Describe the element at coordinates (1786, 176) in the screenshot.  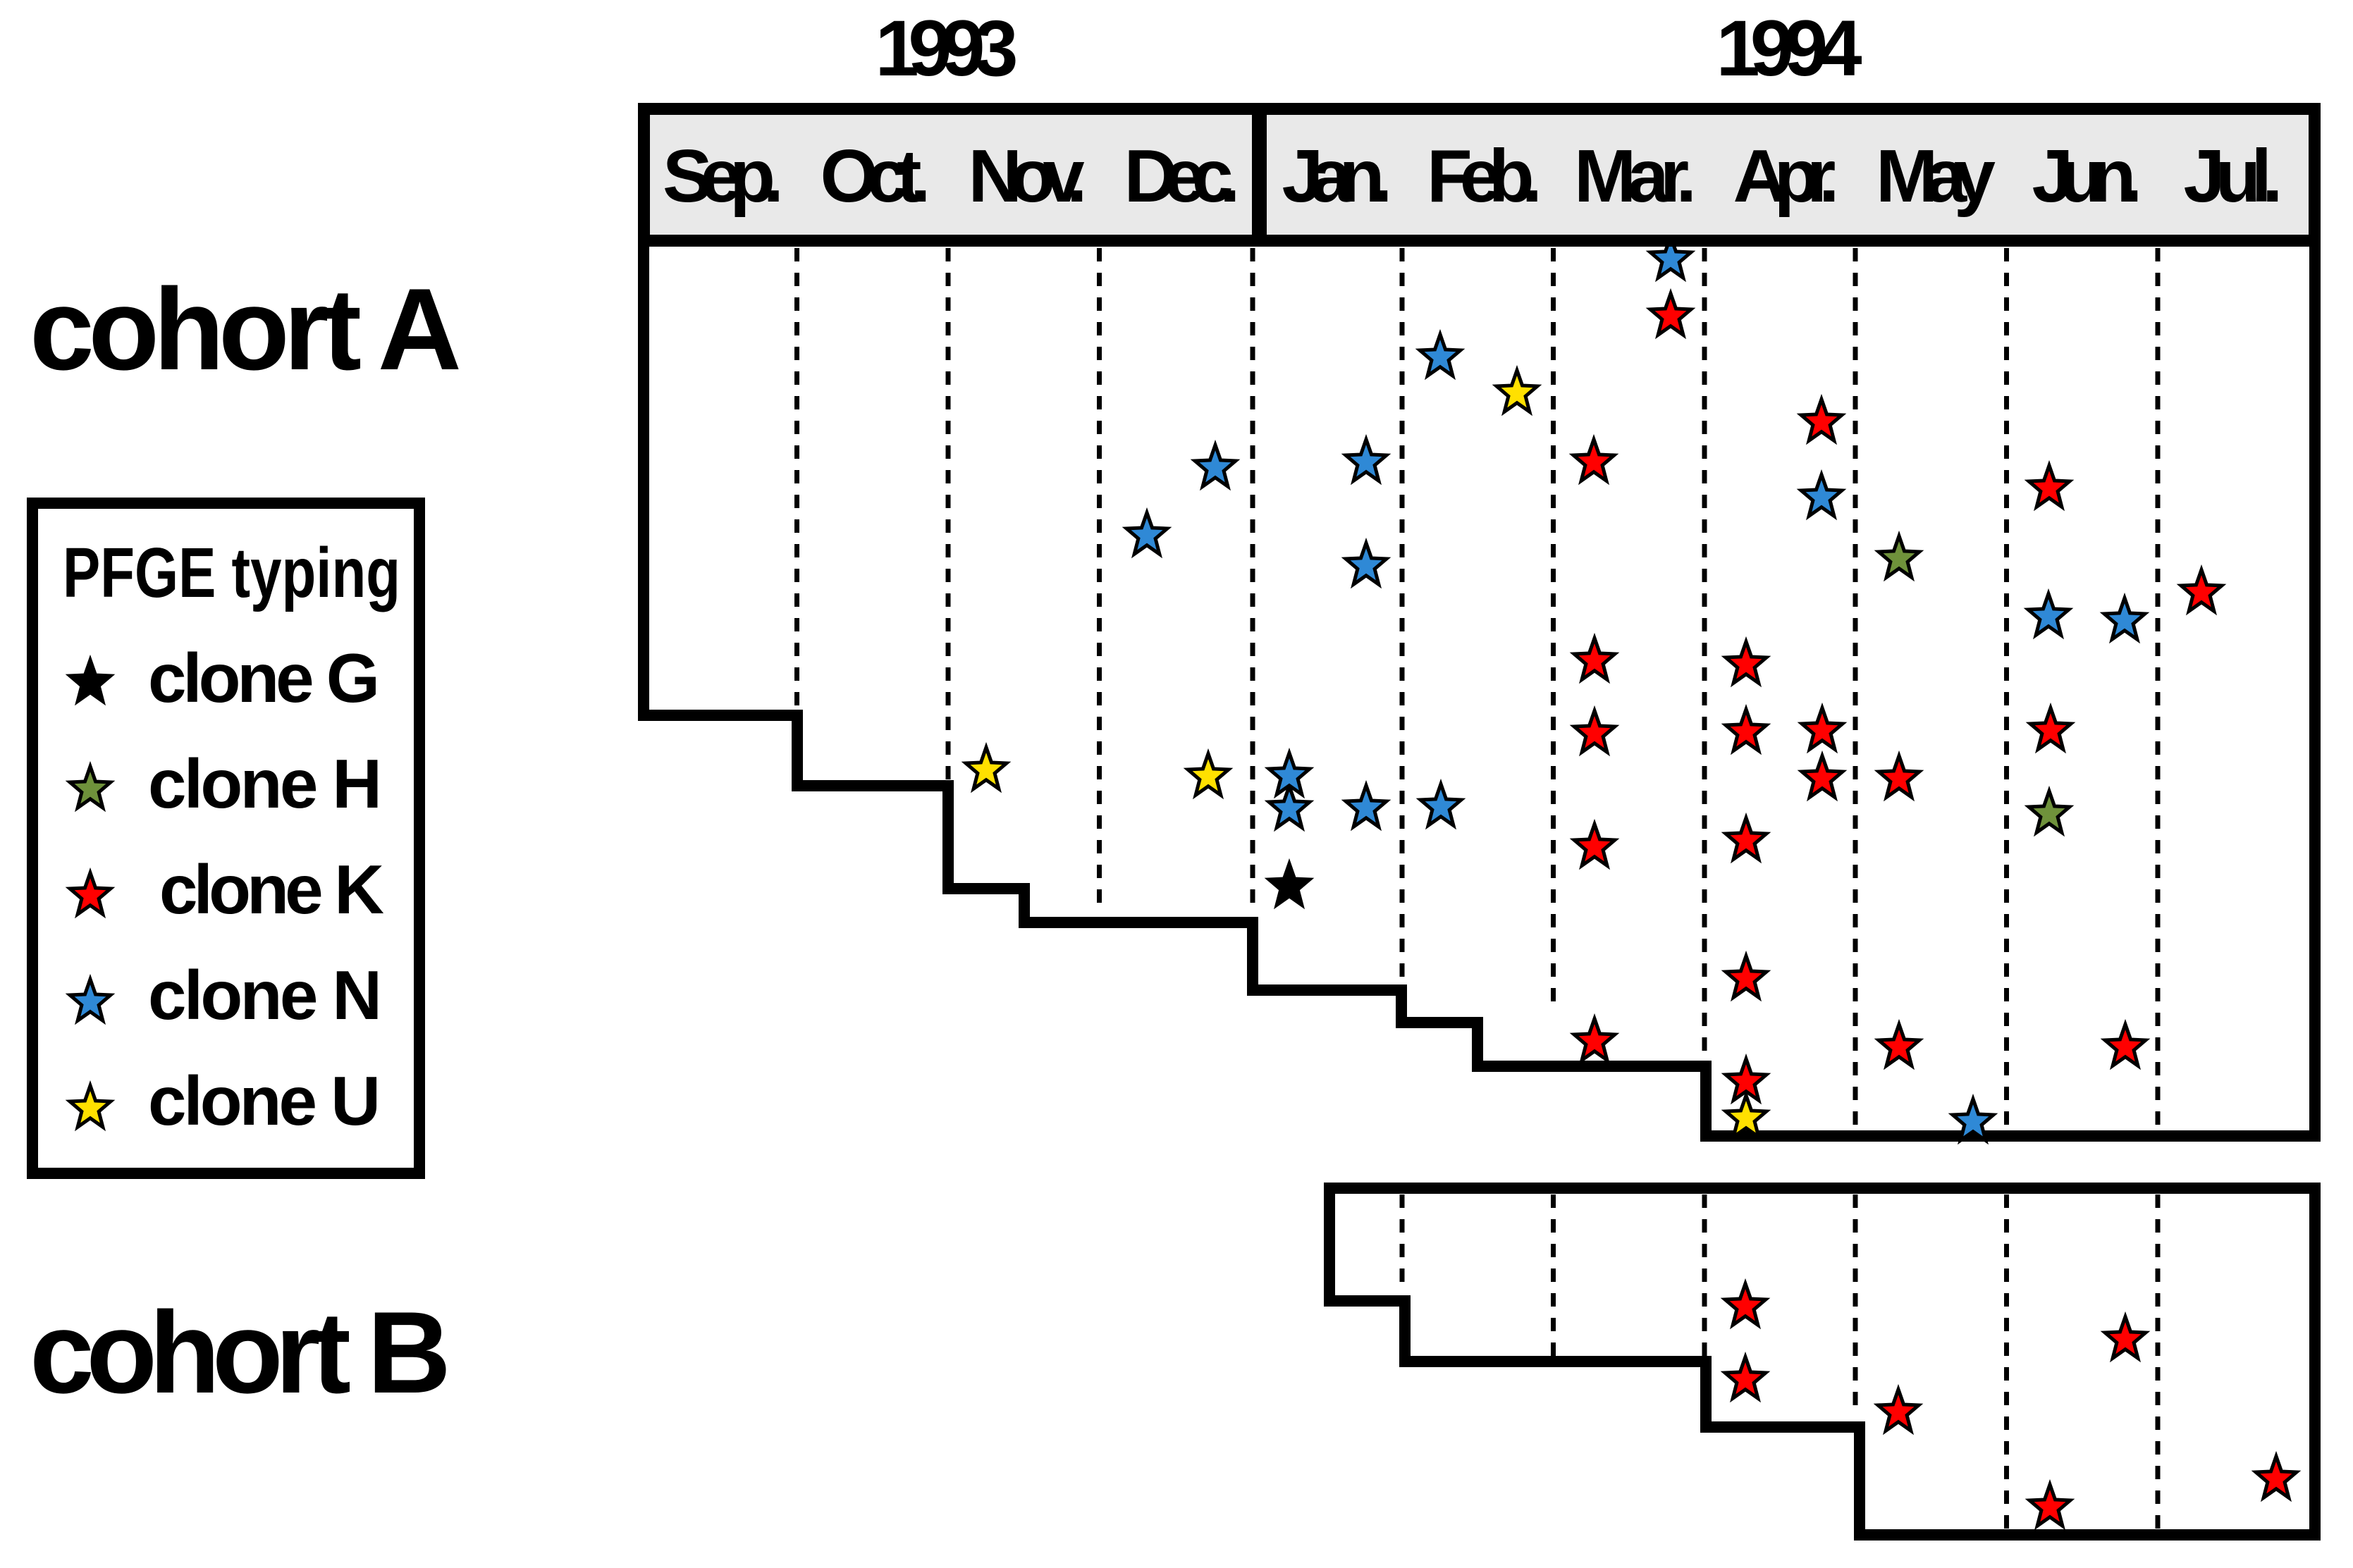
I see `svg-text: Apr.` at that location.